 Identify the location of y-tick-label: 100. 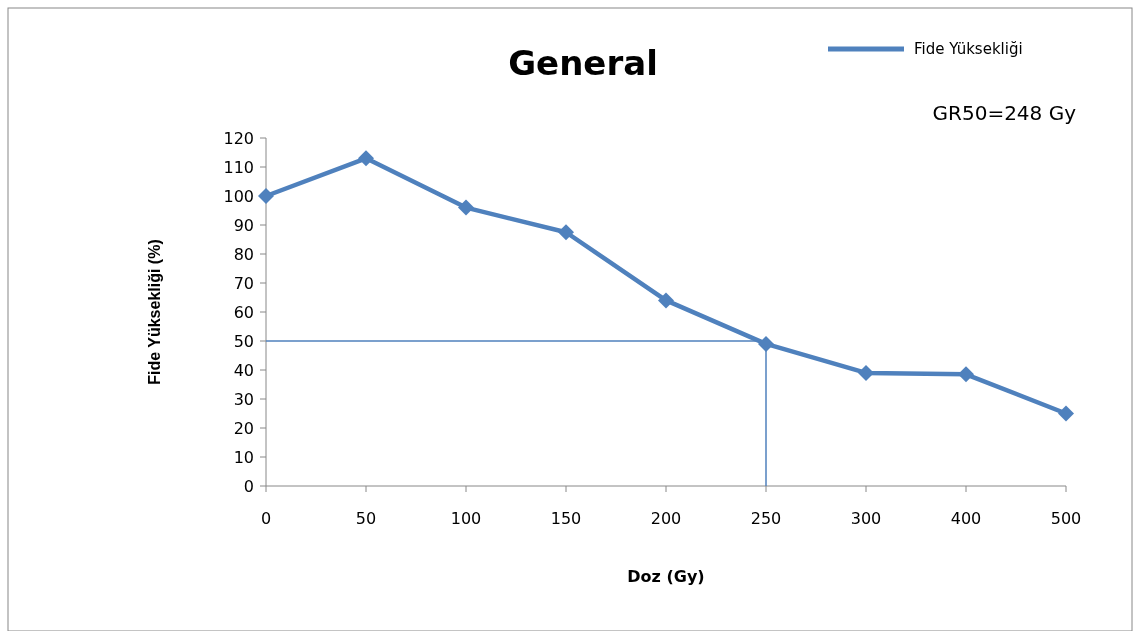
(238, 196).